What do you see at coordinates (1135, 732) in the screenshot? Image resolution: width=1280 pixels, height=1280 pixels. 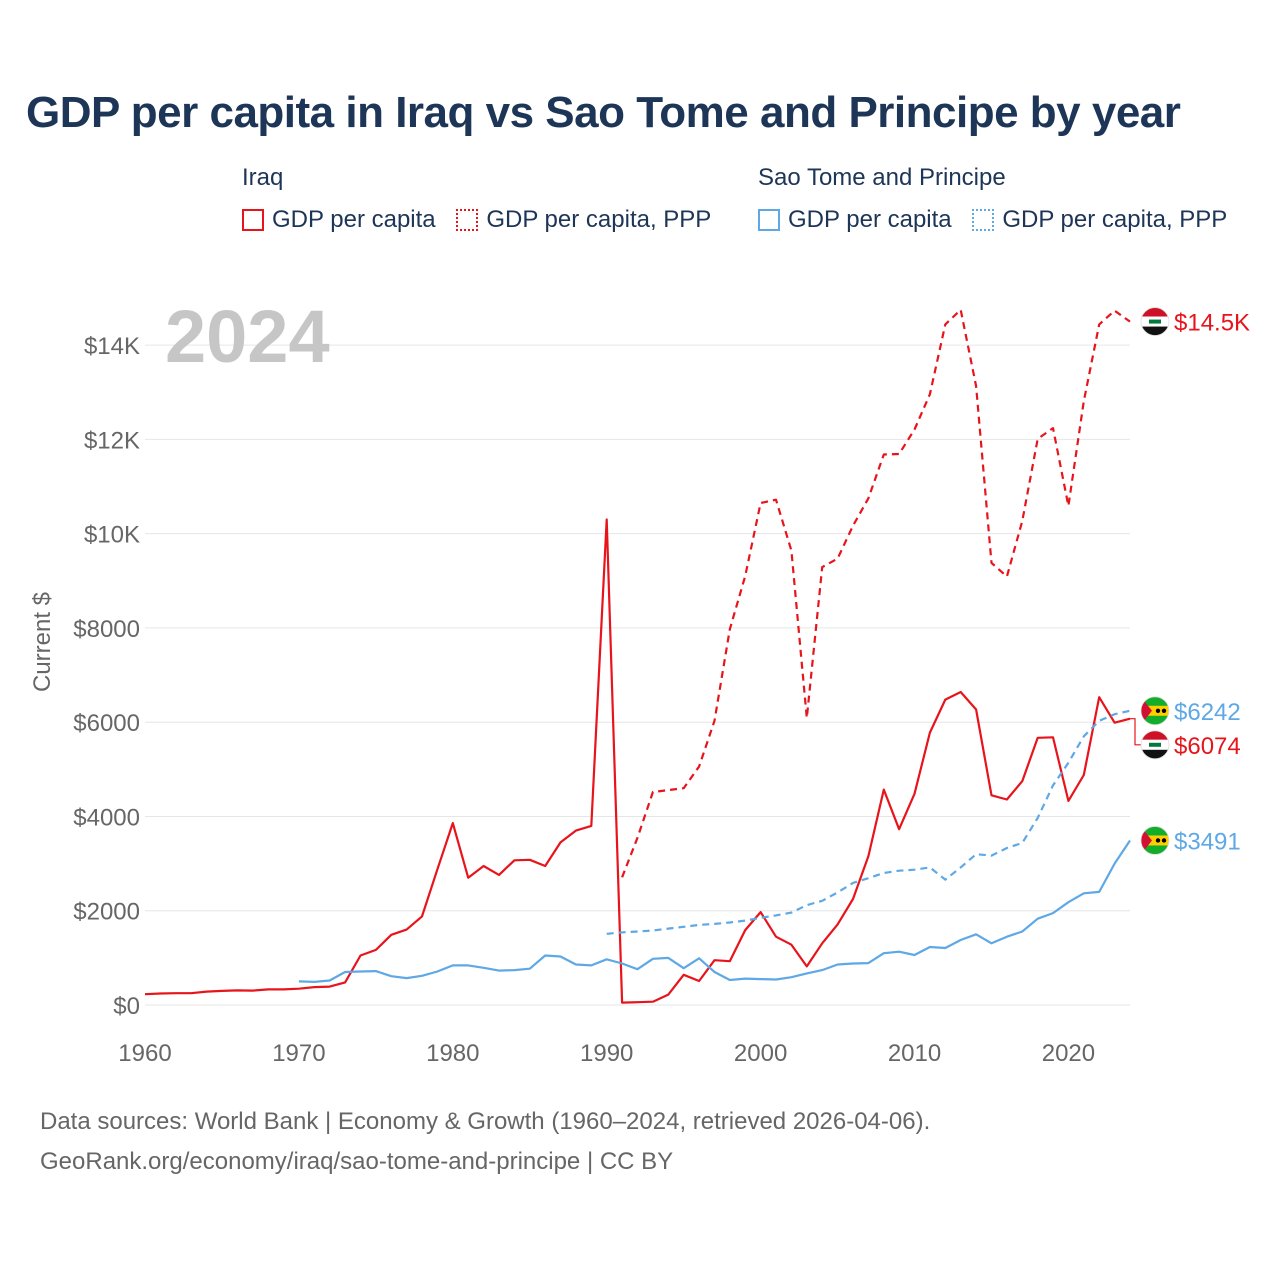 I see `end-connector` at bounding box center [1135, 732].